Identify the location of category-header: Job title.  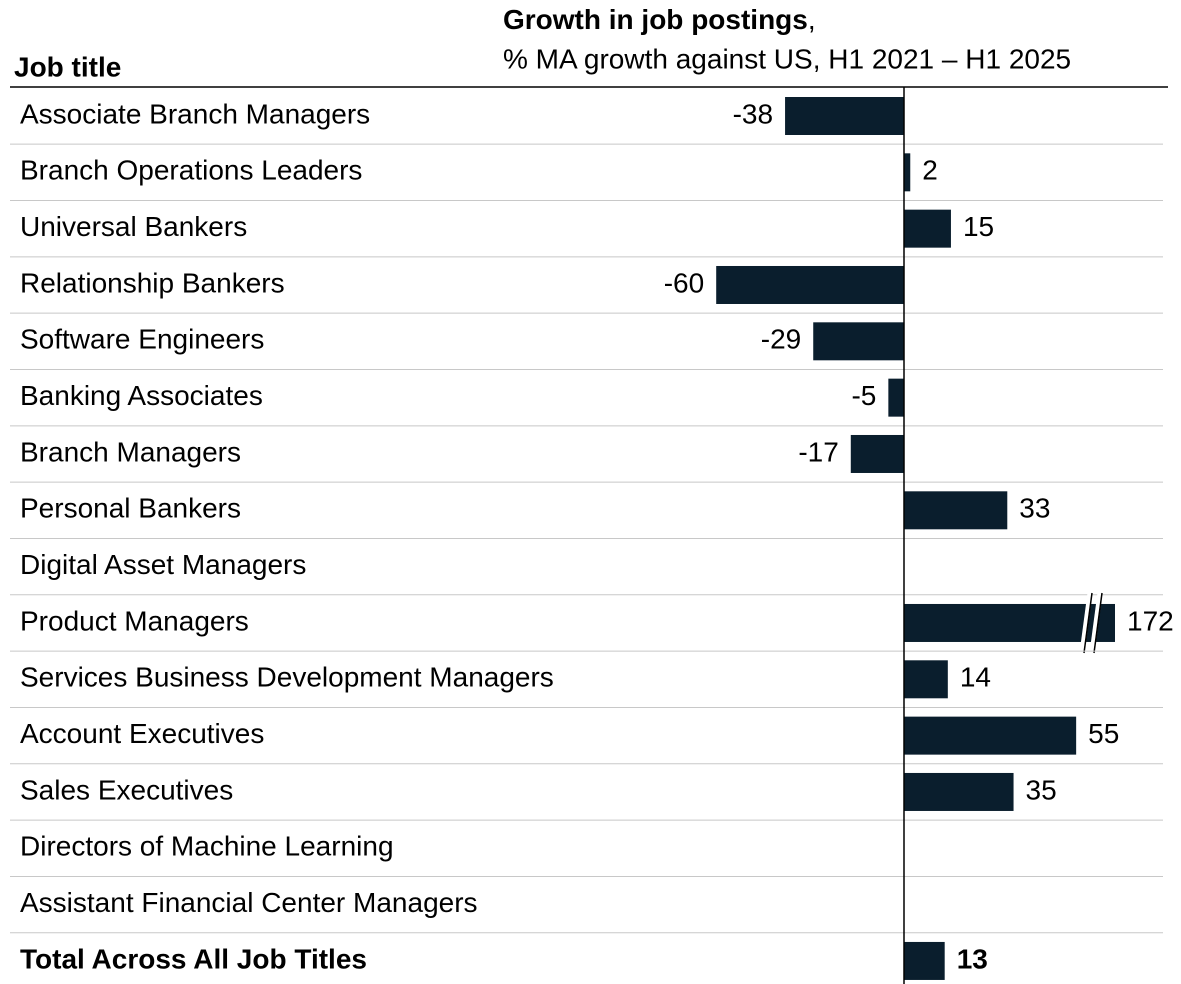
(67, 66).